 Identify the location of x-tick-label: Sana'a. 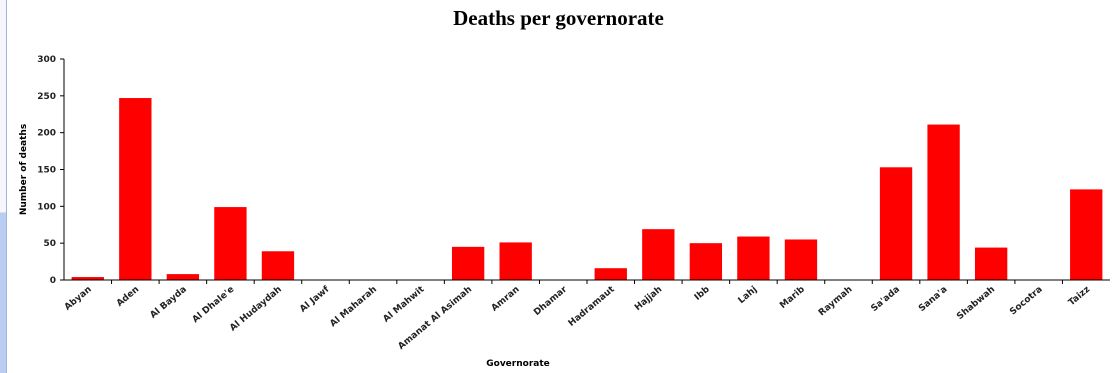
(933, 299).